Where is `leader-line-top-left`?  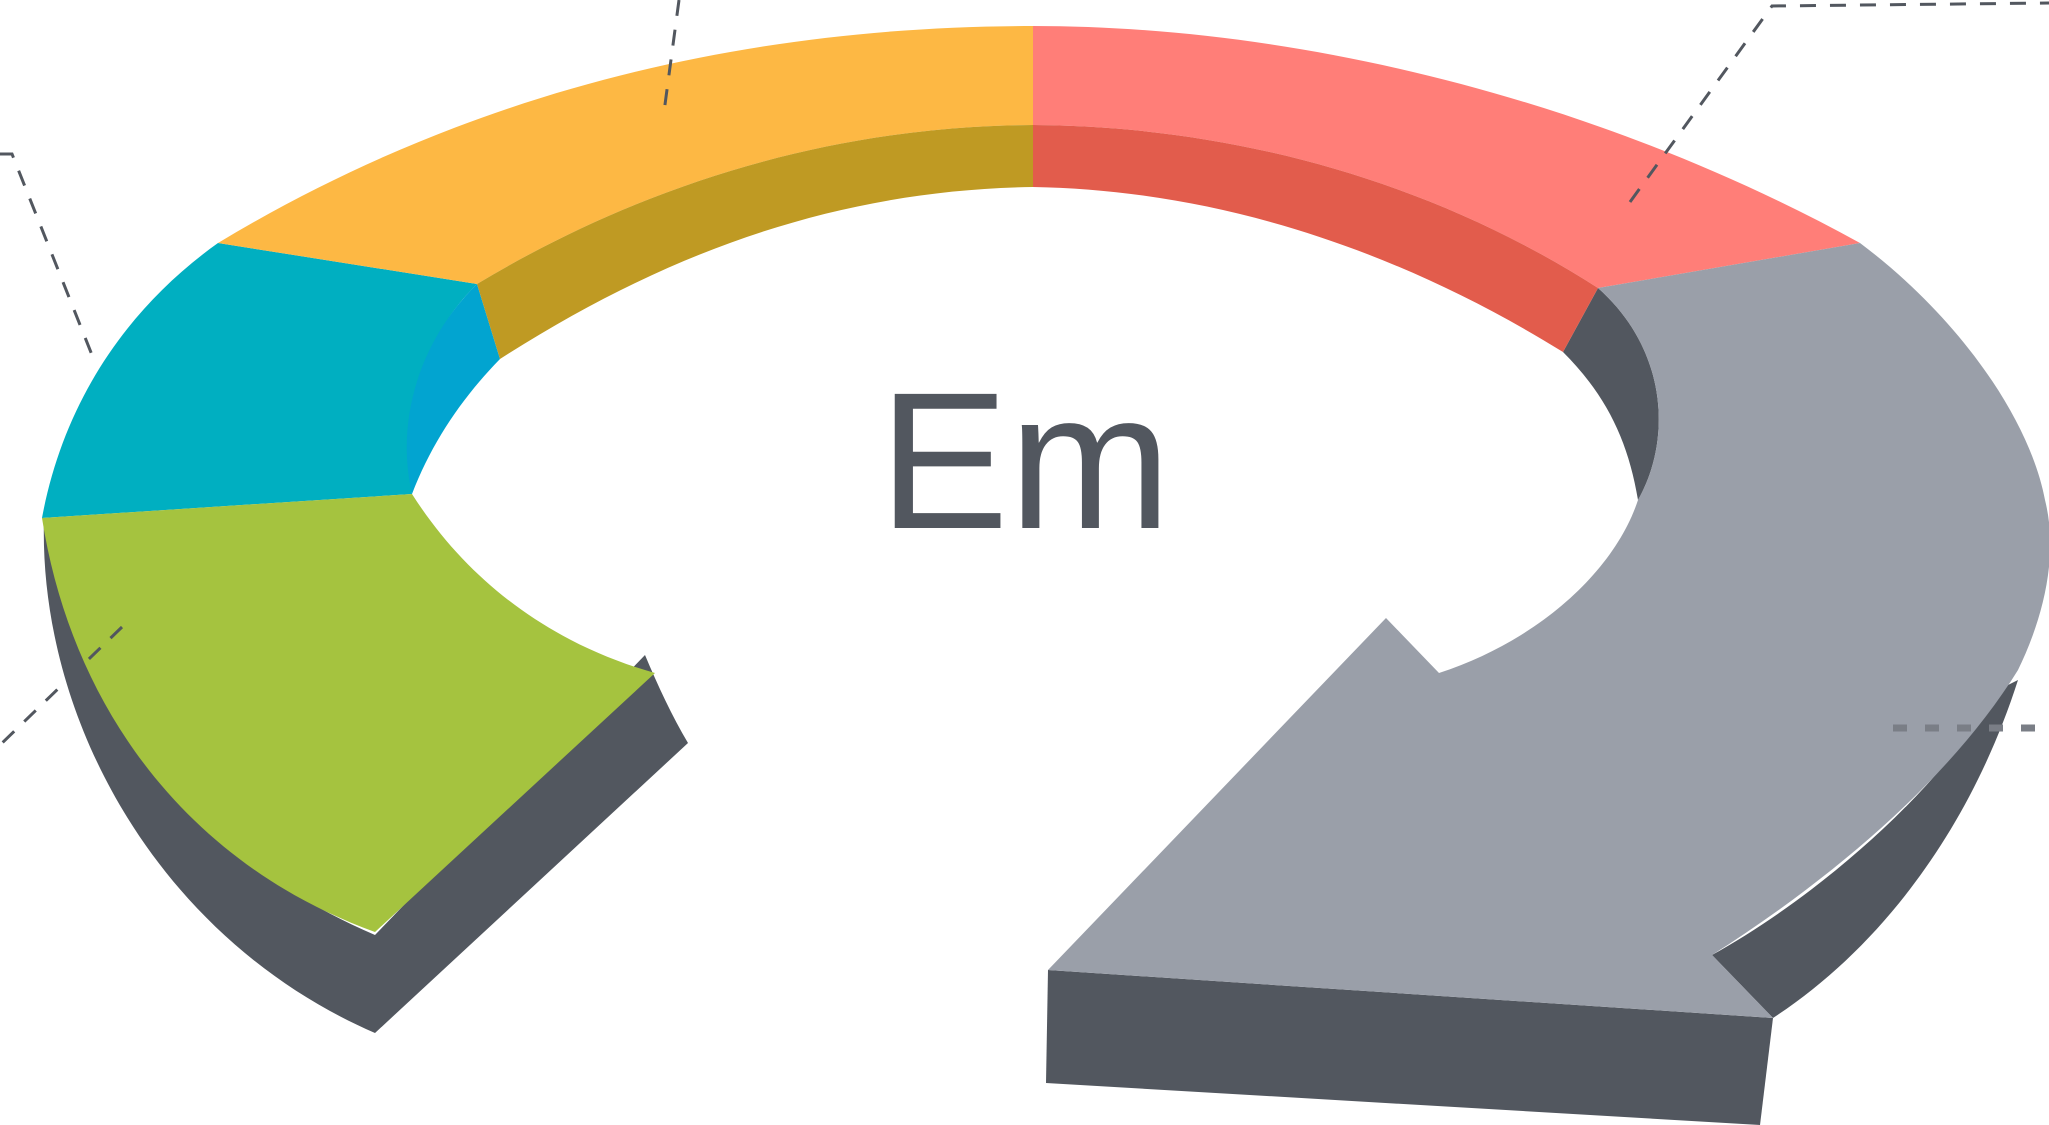 leader-line-top-left is located at coordinates (48, 256).